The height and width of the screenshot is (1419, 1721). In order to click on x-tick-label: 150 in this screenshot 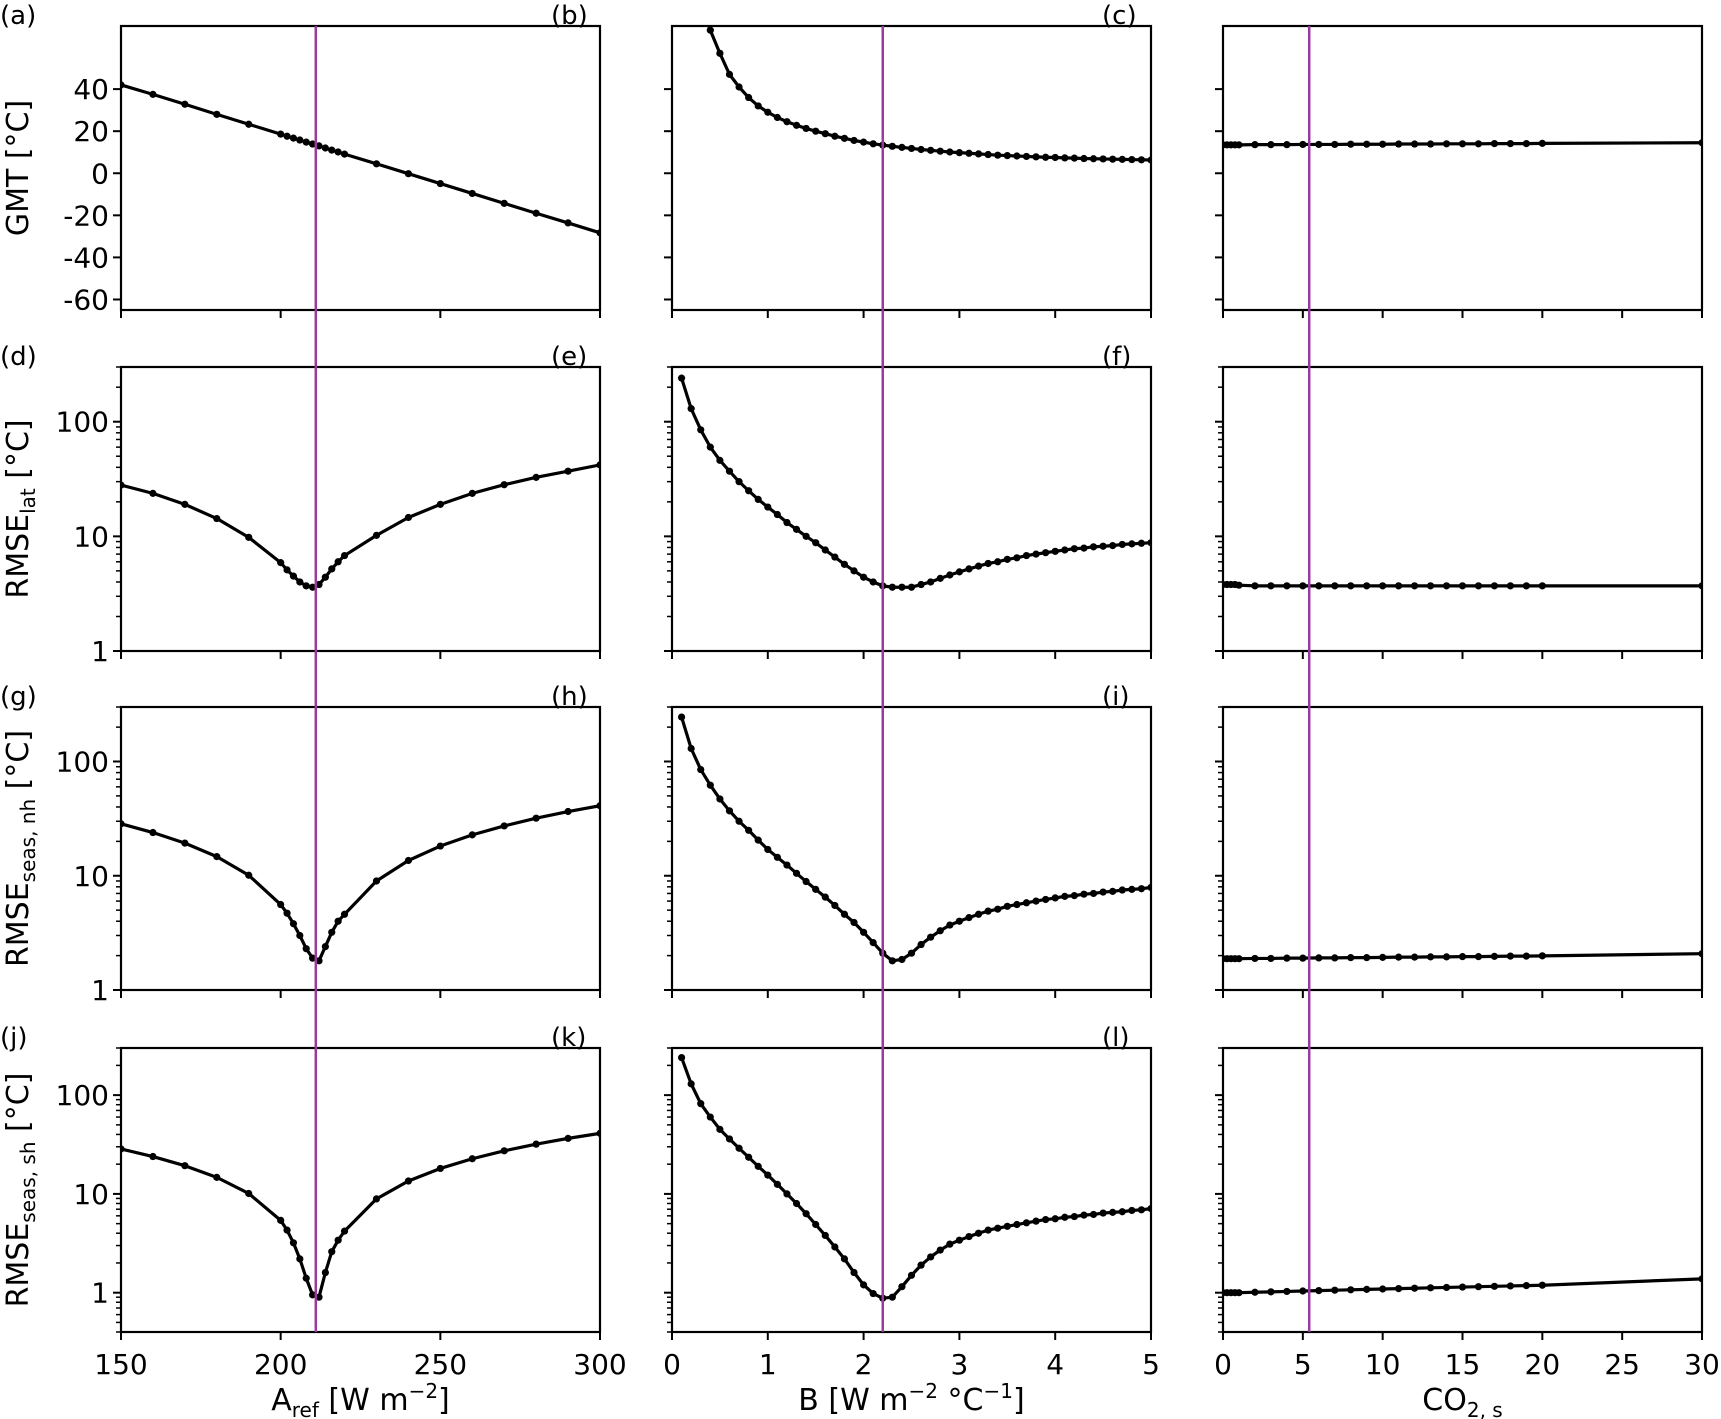, I will do `click(120, 1364)`.